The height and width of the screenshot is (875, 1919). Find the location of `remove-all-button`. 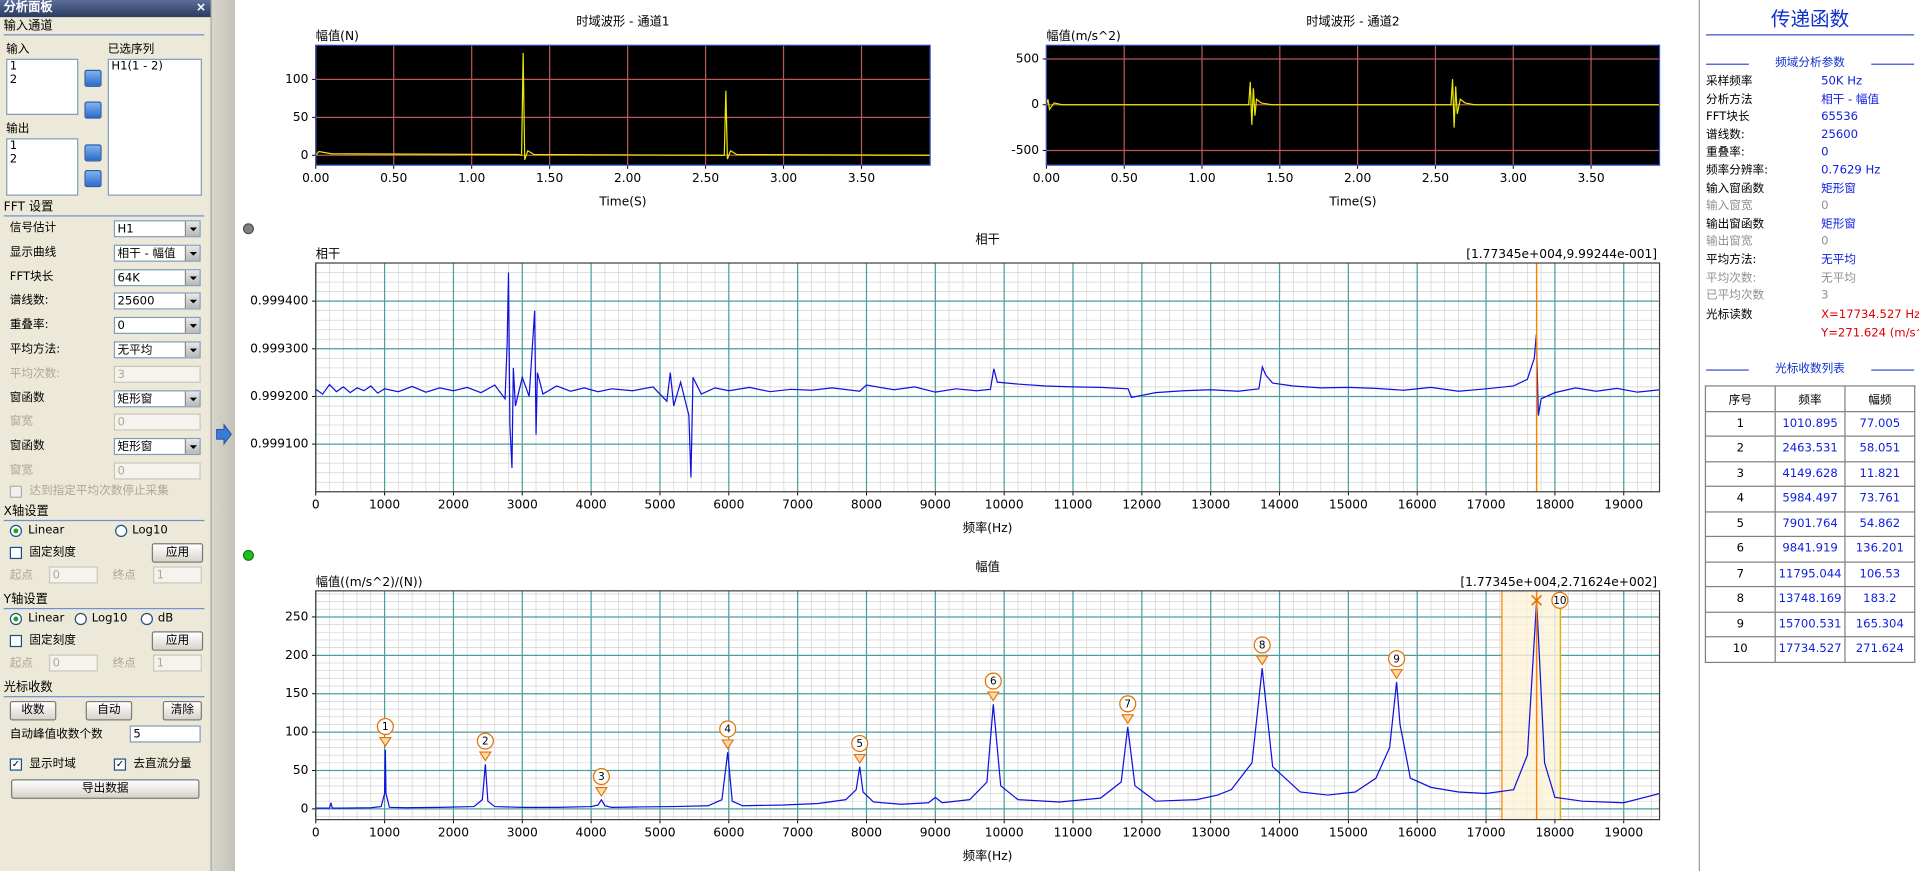

remove-all-button is located at coordinates (93, 179).